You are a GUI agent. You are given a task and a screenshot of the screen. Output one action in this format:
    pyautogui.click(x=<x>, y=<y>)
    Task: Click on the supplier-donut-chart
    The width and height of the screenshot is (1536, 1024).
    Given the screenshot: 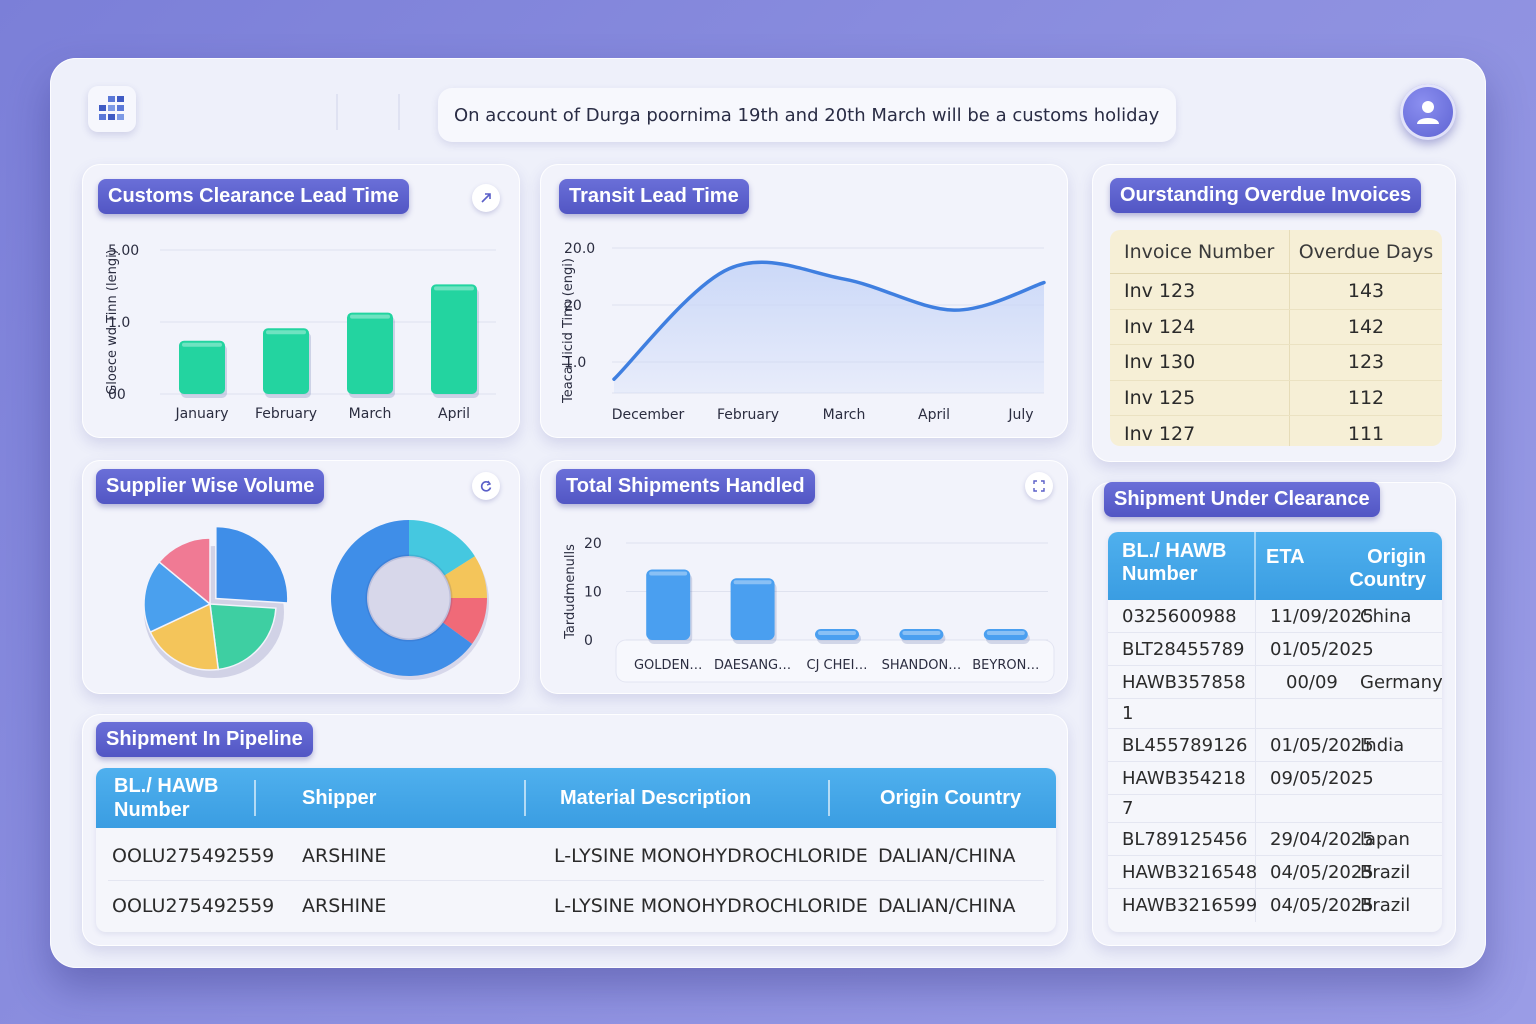 What is the action you would take?
    pyautogui.click(x=410, y=600)
    